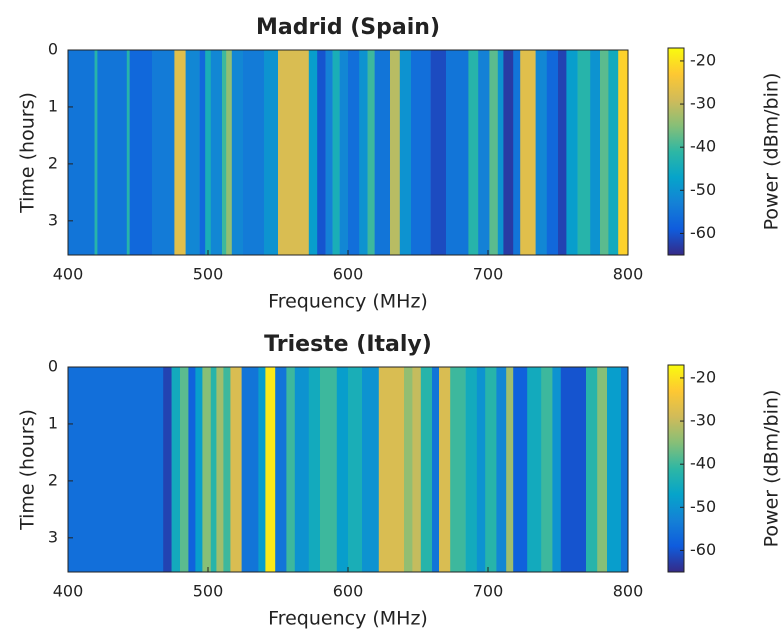 The height and width of the screenshot is (638, 784). Describe the element at coordinates (68, 274) in the screenshot. I see `x-tick-label: 400` at that location.